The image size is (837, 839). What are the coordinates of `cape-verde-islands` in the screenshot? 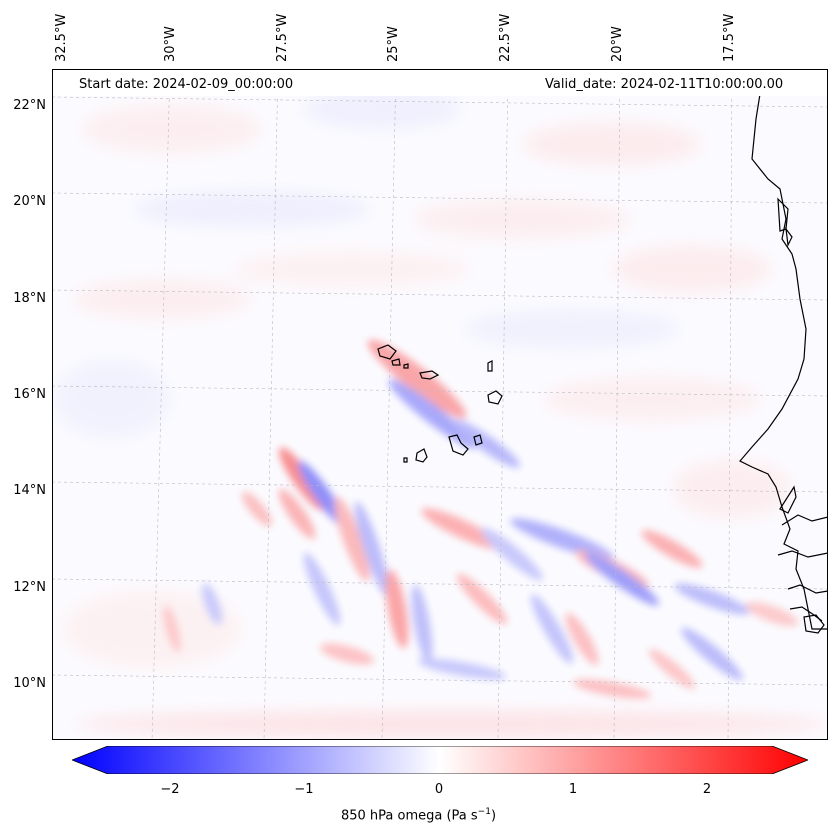 It's located at (440, 403).